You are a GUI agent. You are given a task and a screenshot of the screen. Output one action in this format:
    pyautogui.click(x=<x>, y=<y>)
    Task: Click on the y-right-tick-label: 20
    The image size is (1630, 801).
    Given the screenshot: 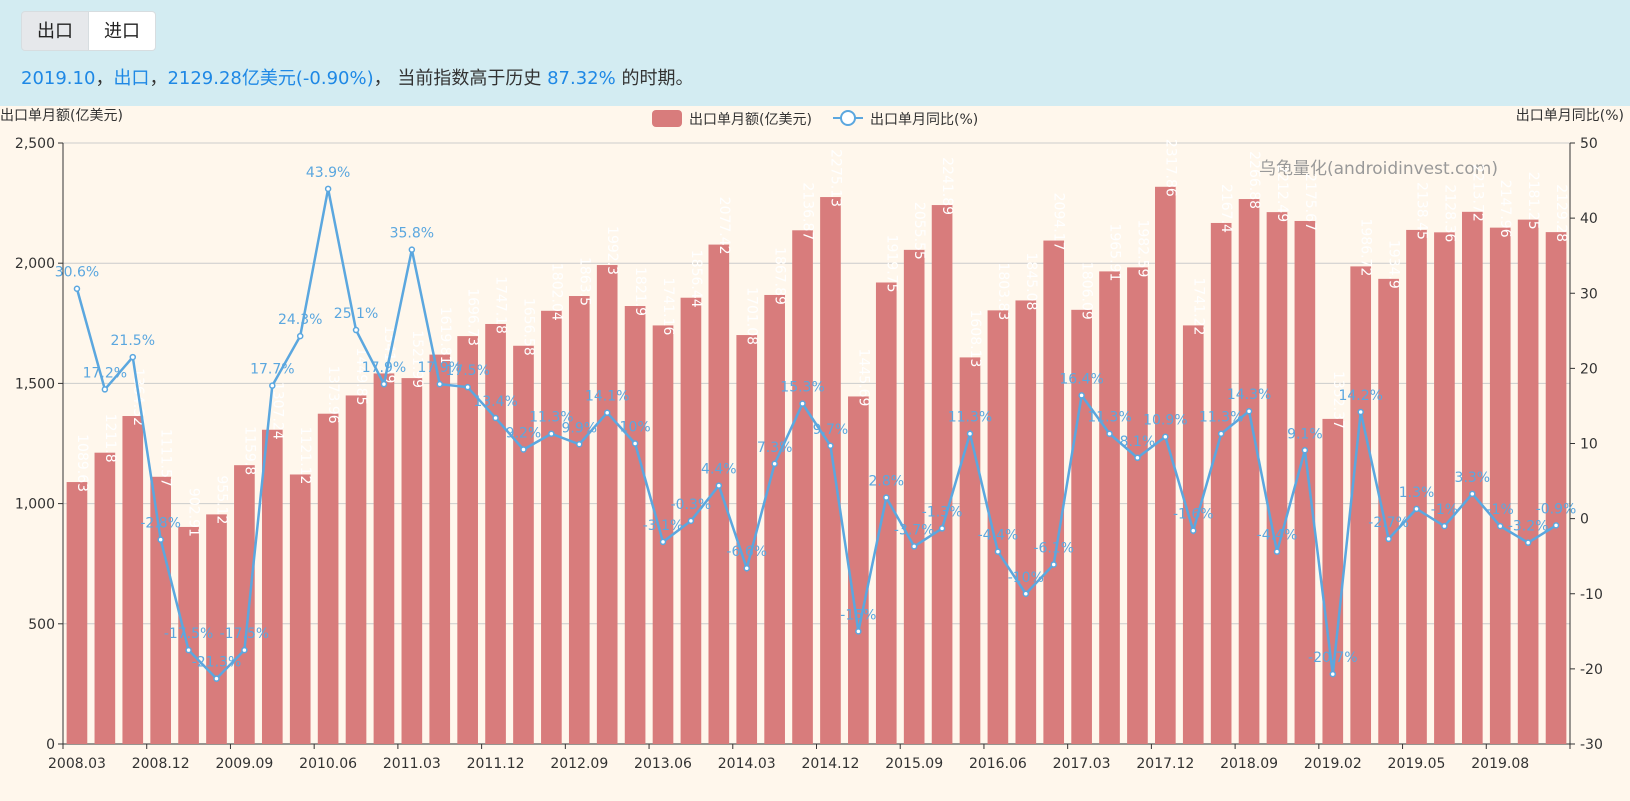 What is the action you would take?
    pyautogui.click(x=1589, y=369)
    